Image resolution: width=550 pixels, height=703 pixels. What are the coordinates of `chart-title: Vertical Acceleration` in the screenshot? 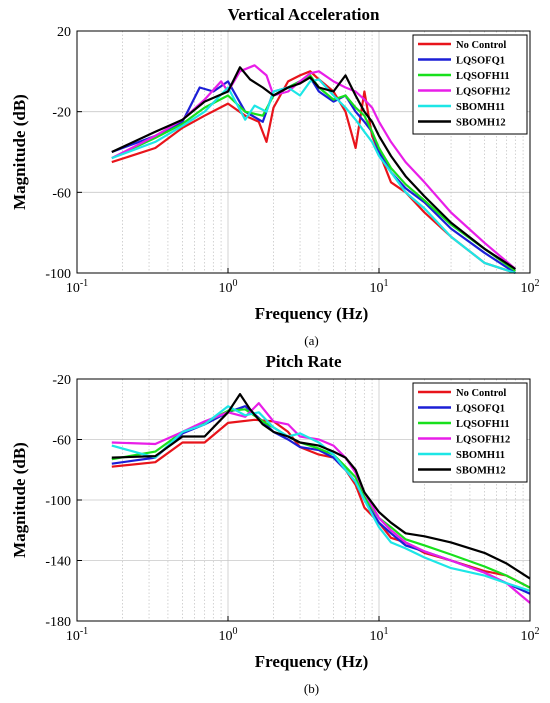 It's located at (304, 14).